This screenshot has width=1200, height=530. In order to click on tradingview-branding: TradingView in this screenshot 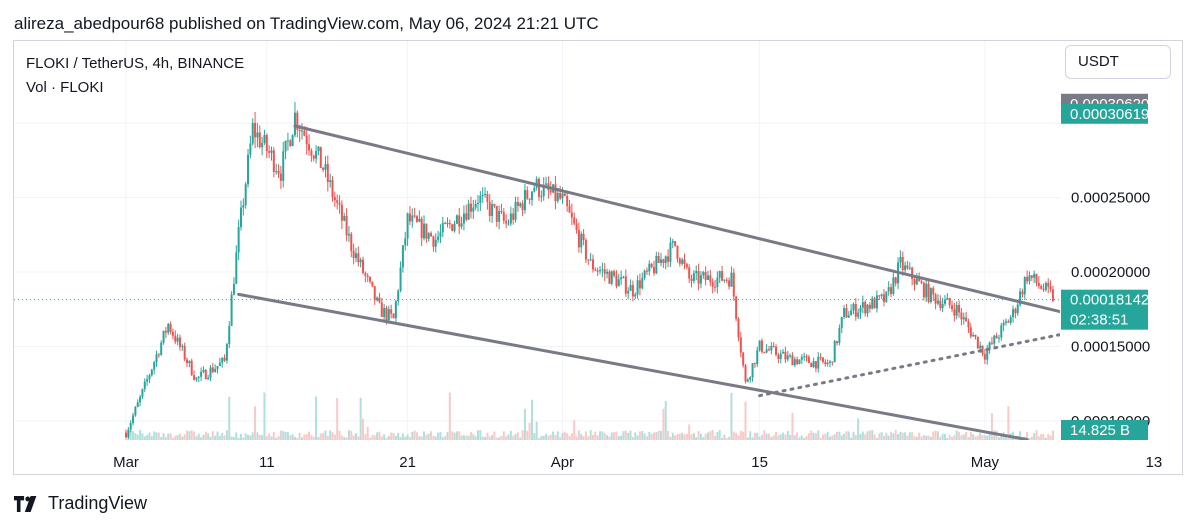, I will do `click(80, 503)`.